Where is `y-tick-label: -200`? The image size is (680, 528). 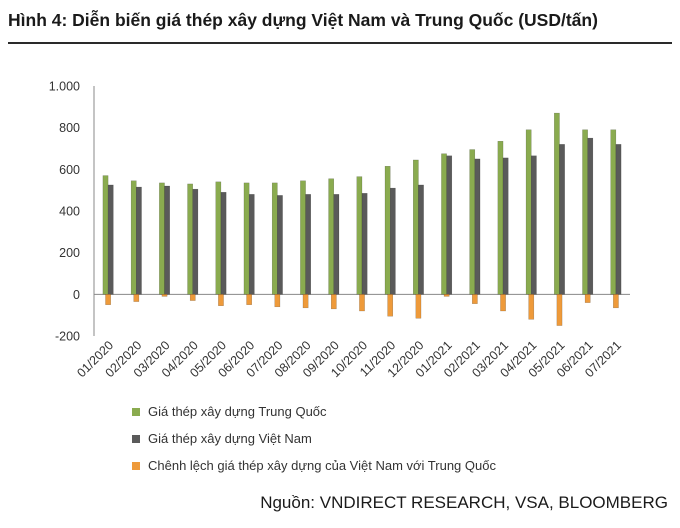 y-tick-label: -200 is located at coordinates (67, 337).